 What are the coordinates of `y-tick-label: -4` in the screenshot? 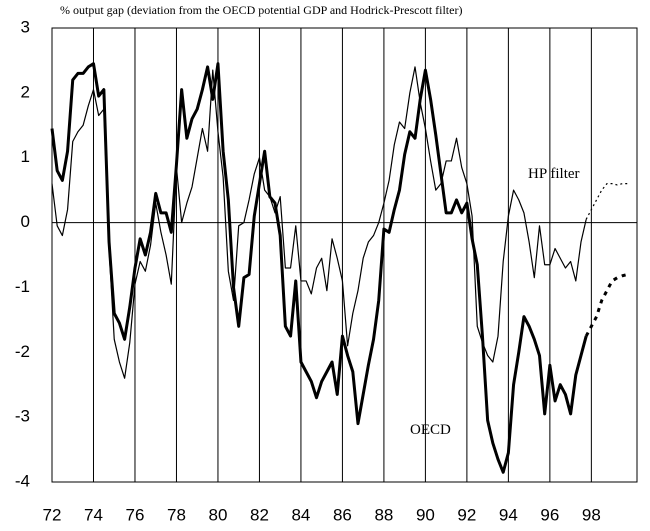 It's located at (22, 480).